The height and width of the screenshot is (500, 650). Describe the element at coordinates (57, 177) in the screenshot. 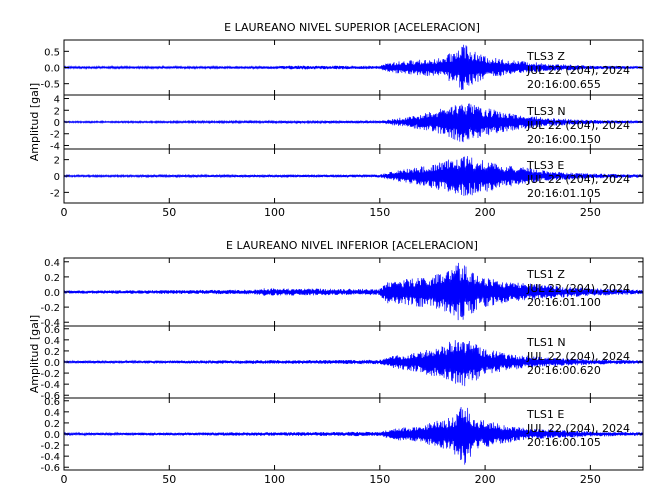

I see `upper-panel-e-ytick-label: 0` at that location.